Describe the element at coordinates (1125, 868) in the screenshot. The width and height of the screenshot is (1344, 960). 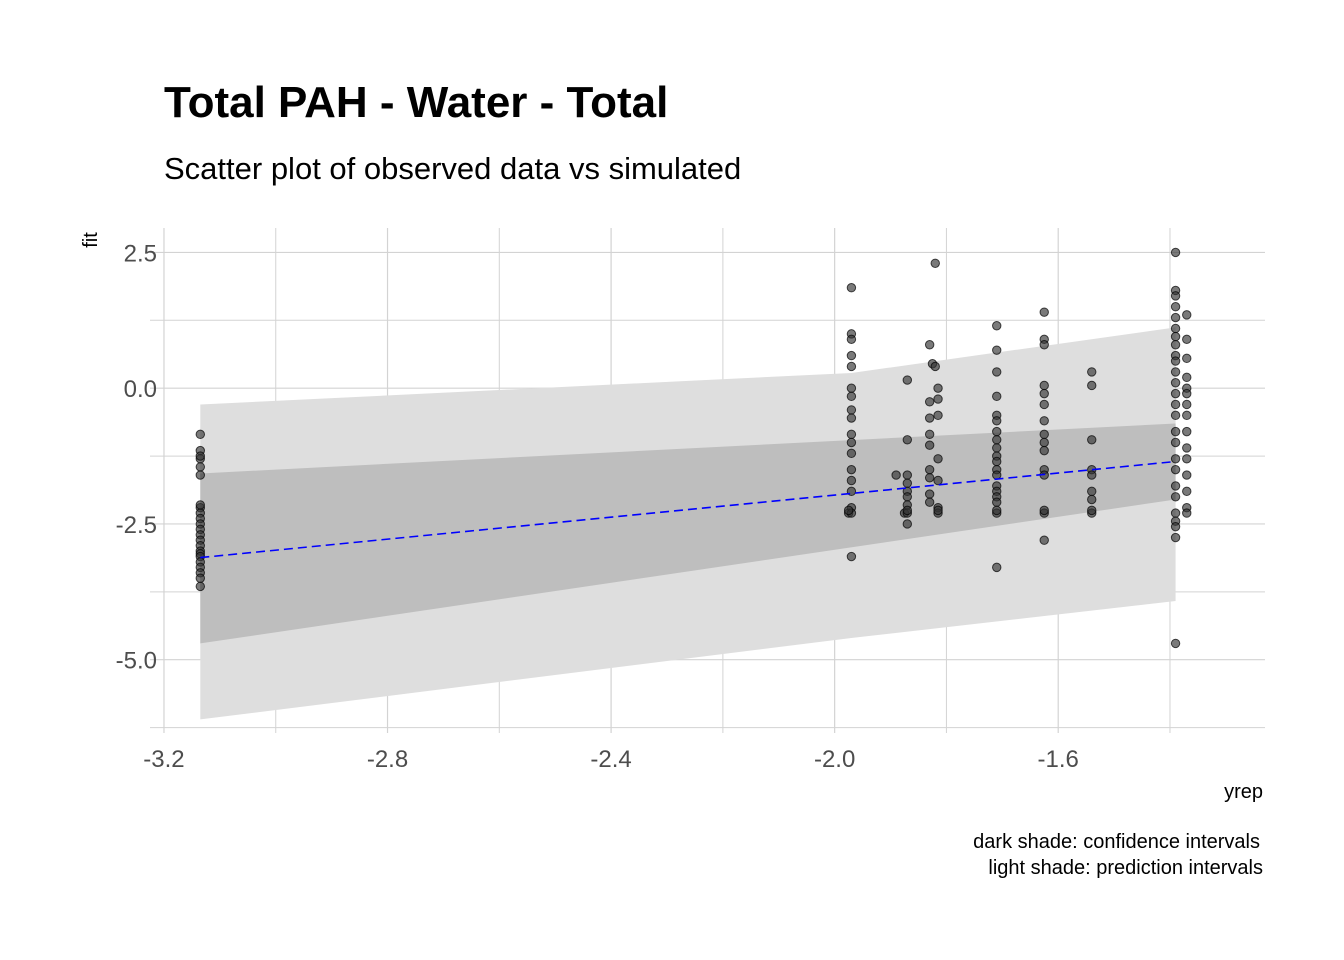
I see `caption-line-prediction: light shade: prediction intervals` at that location.